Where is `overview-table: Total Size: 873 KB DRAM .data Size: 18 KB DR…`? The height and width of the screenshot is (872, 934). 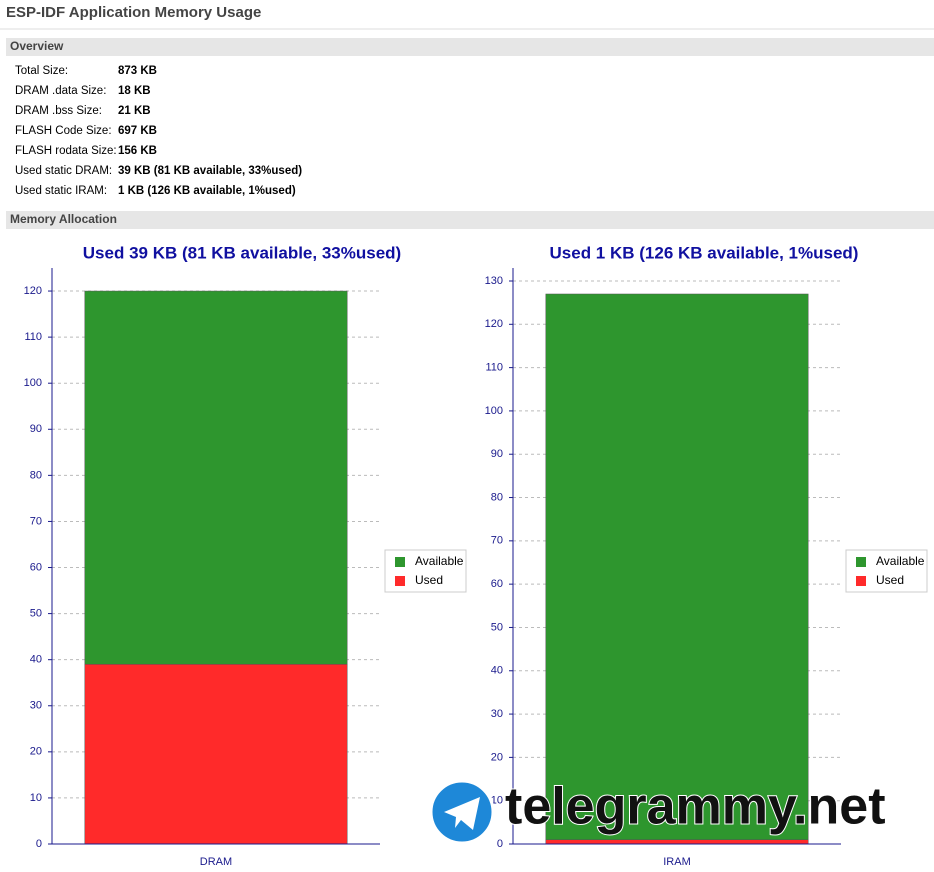
overview-table: Total Size: 873 KB DRAM .data Size: 18 KB DR… is located at coordinates (158, 131).